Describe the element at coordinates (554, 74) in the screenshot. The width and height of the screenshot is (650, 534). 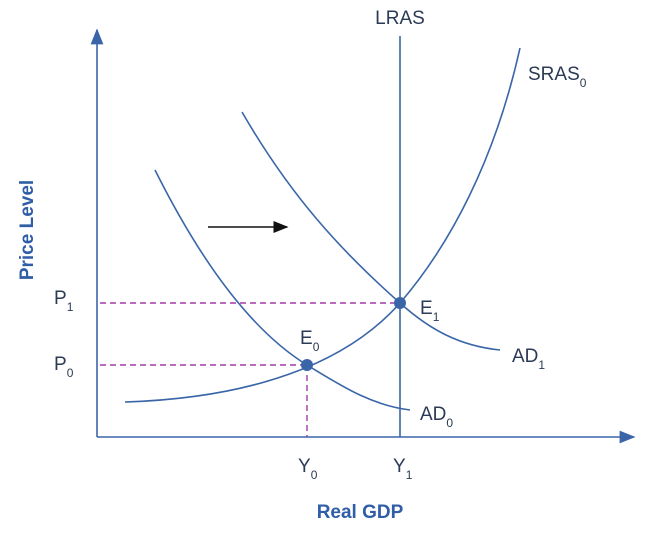
I see `label-main: SRAS` at that location.